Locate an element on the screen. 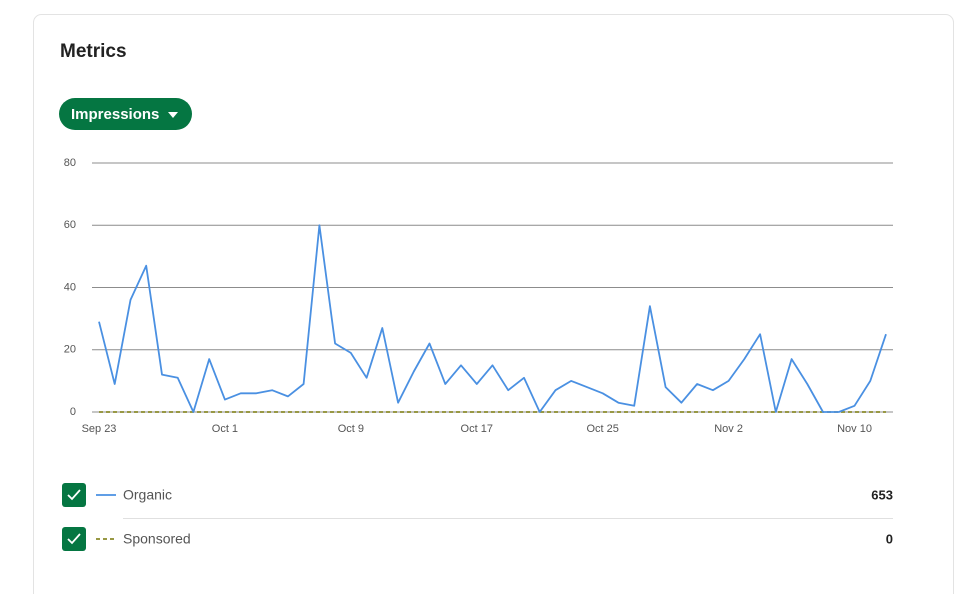 This screenshot has height=594, width=962. series-total: 0 is located at coordinates (889, 538).